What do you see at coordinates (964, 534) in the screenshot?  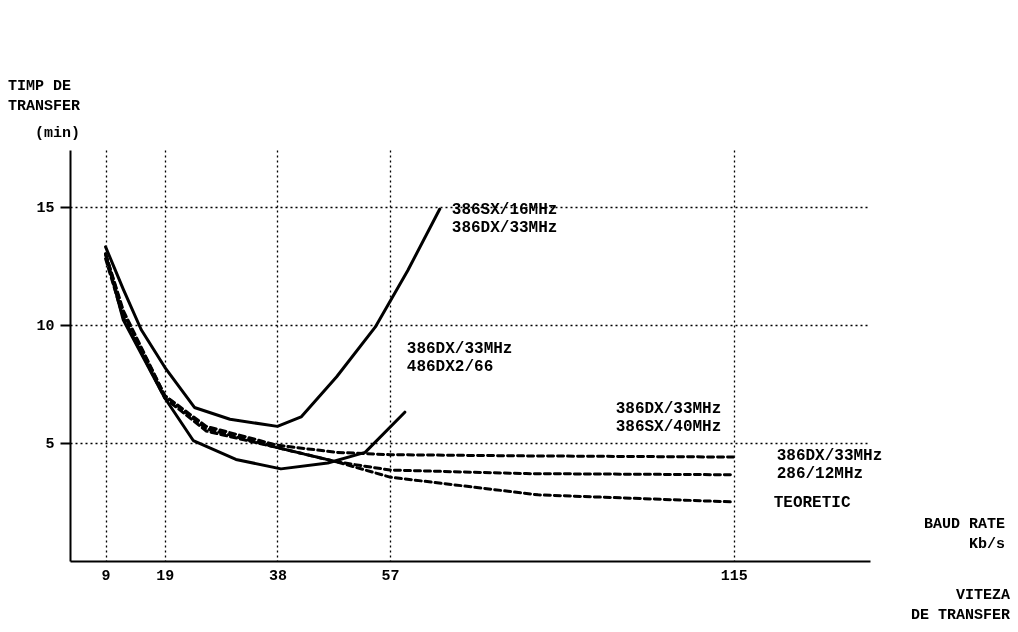 I see `text: BAUD RATE Kb/s` at bounding box center [964, 534].